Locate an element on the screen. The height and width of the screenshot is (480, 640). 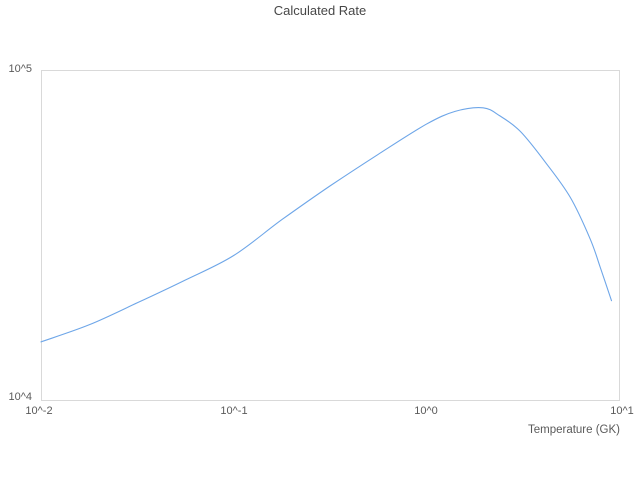
x-axis-label: Temperature (GK) is located at coordinates (573, 430).